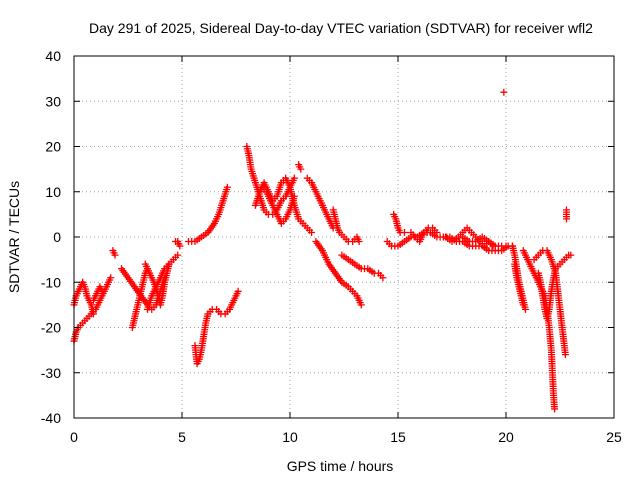 This screenshot has width=640, height=480. Describe the element at coordinates (53, 56) in the screenshot. I see `y-tick-label: 40` at that location.